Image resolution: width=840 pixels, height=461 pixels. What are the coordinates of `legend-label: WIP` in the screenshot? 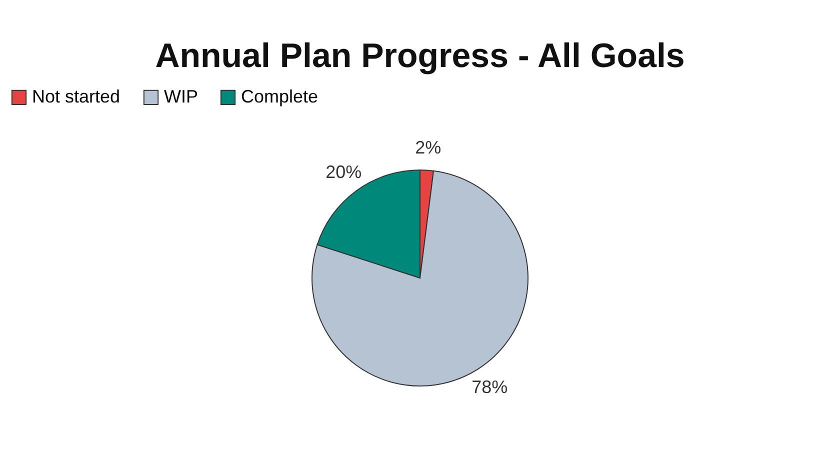 It's located at (181, 96).